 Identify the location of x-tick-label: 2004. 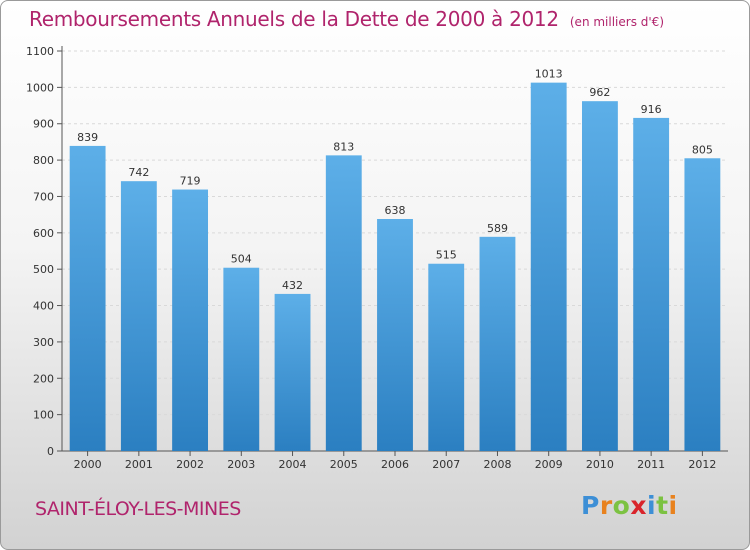
(293, 464).